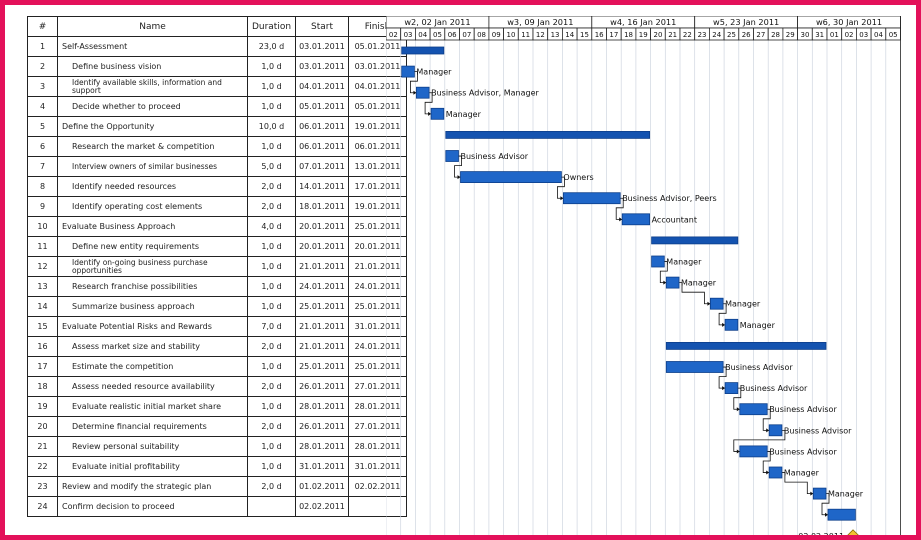 The width and height of the screenshot is (921, 540). I want to click on day-label: 08, so click(481, 35).